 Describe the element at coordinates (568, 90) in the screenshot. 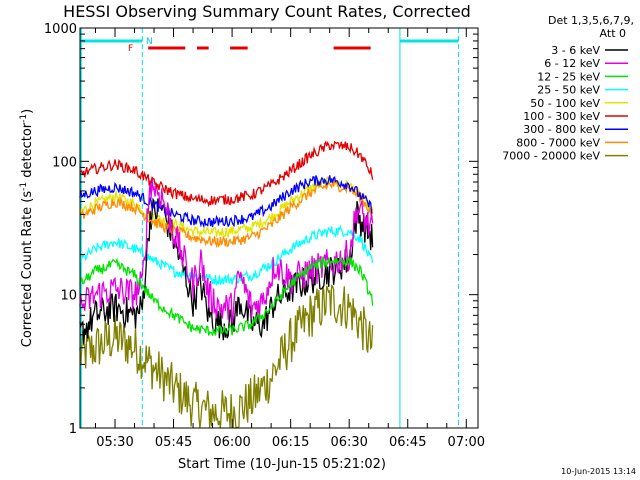

I see `legend-label-3: 25 - 50 keV` at that location.